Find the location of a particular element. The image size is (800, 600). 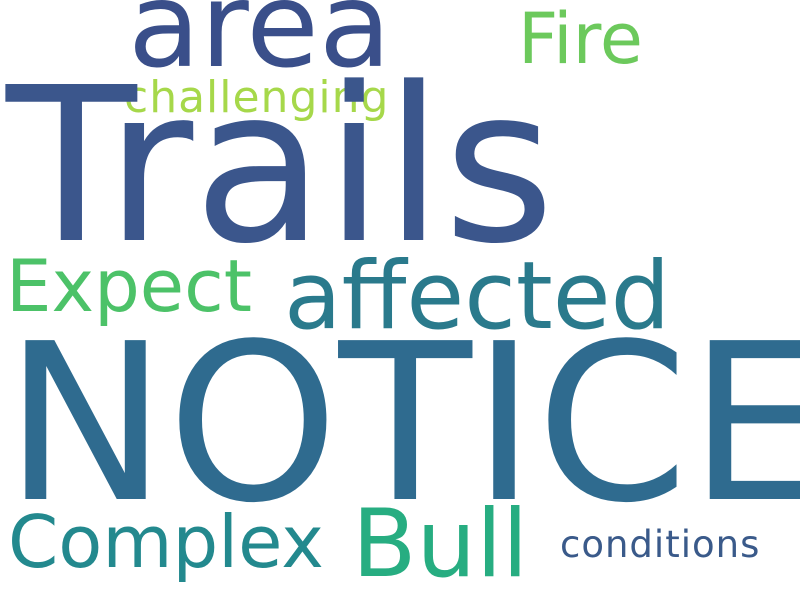

word-expect: Expect is located at coordinates (129, 286).